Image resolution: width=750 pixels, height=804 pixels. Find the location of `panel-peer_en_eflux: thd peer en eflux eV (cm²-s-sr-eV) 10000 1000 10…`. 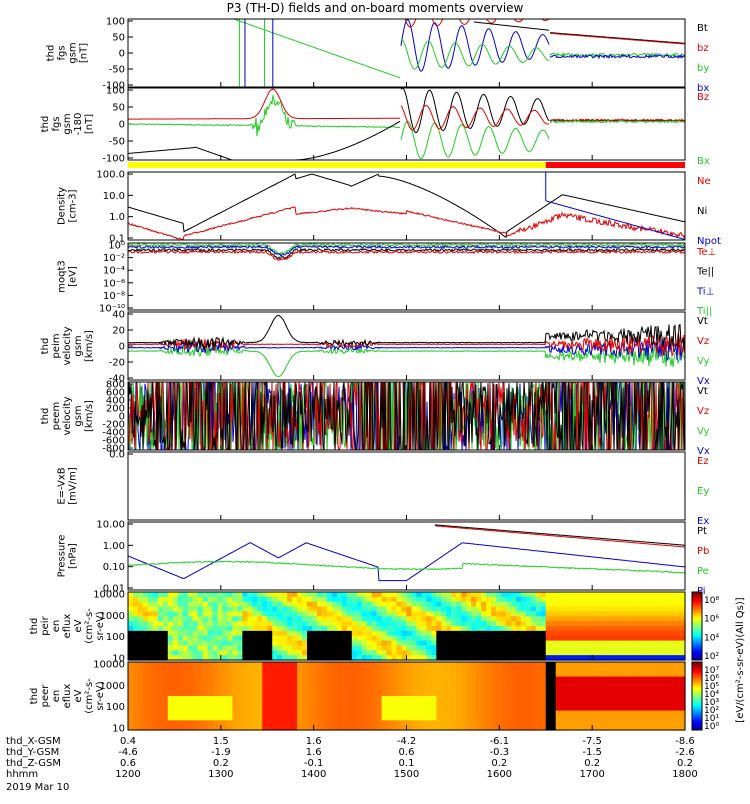

panel-peer_en_eflux: thd peer en eflux eV (cm²-s-sr-eV) 10000 1000 10… is located at coordinates (81, 697).